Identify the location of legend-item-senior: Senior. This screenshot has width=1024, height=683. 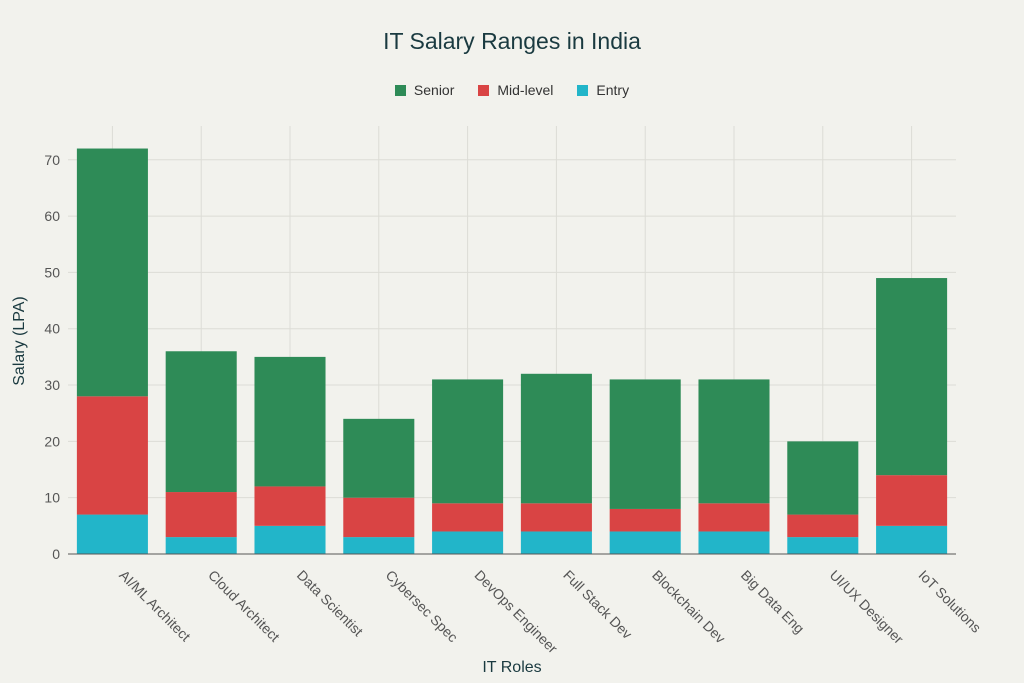
(424, 90).